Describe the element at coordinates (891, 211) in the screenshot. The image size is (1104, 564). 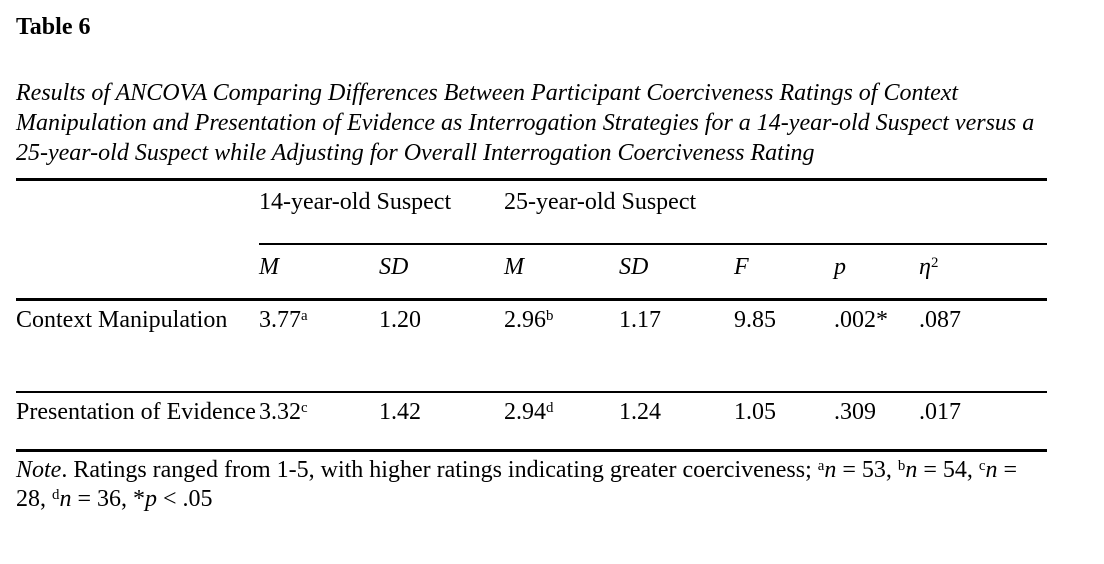
I see `spanner-trailing-cell` at that location.